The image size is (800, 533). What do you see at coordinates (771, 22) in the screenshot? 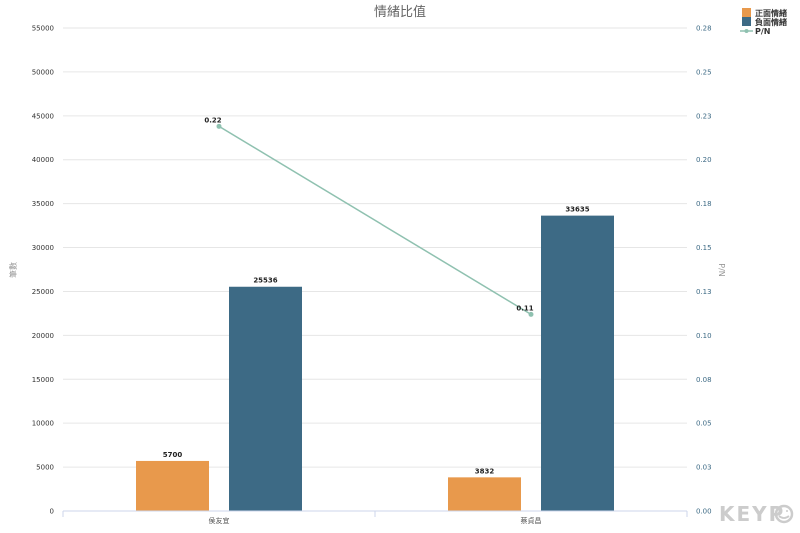
I see `legend-label: 負面情緒` at bounding box center [771, 22].